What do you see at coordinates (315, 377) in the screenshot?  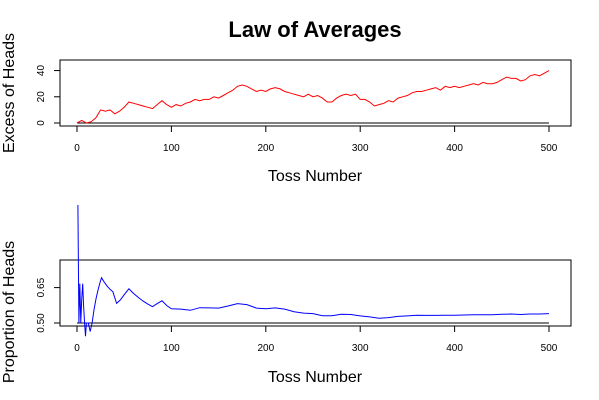 I see `proportion-heads-x-axis-label: Toss Number` at bounding box center [315, 377].